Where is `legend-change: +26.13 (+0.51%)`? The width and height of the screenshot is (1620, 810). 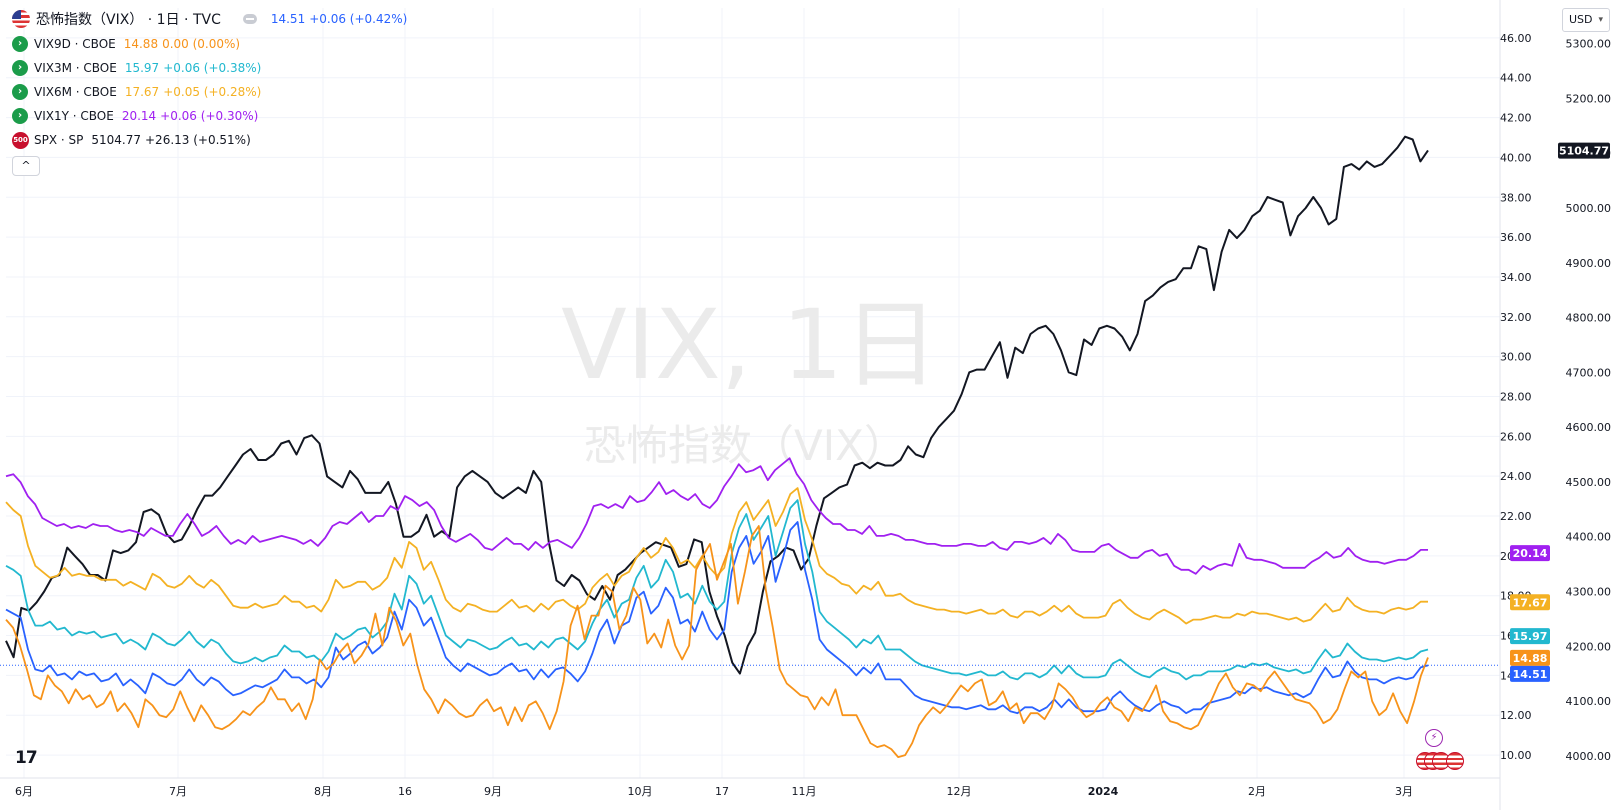
legend-change: +26.13 (+0.51%) is located at coordinates (198, 140).